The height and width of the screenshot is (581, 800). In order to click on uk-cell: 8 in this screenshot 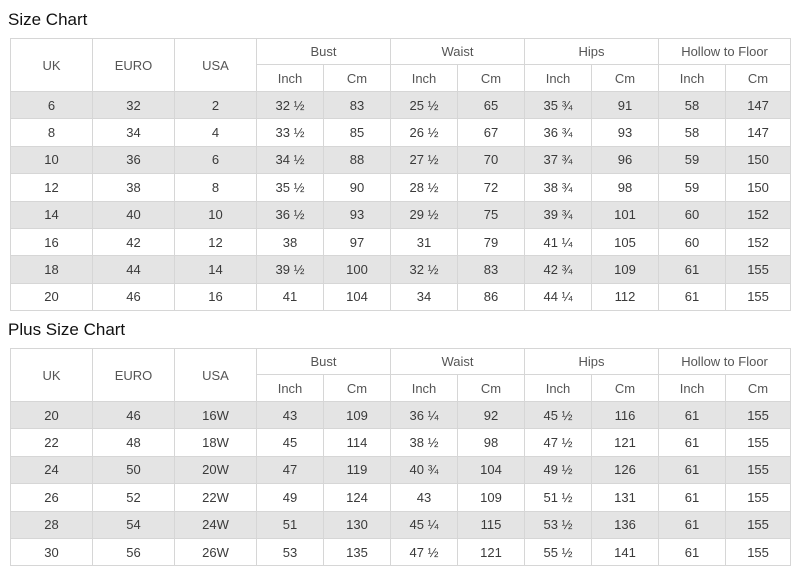, I will do `click(51, 132)`.